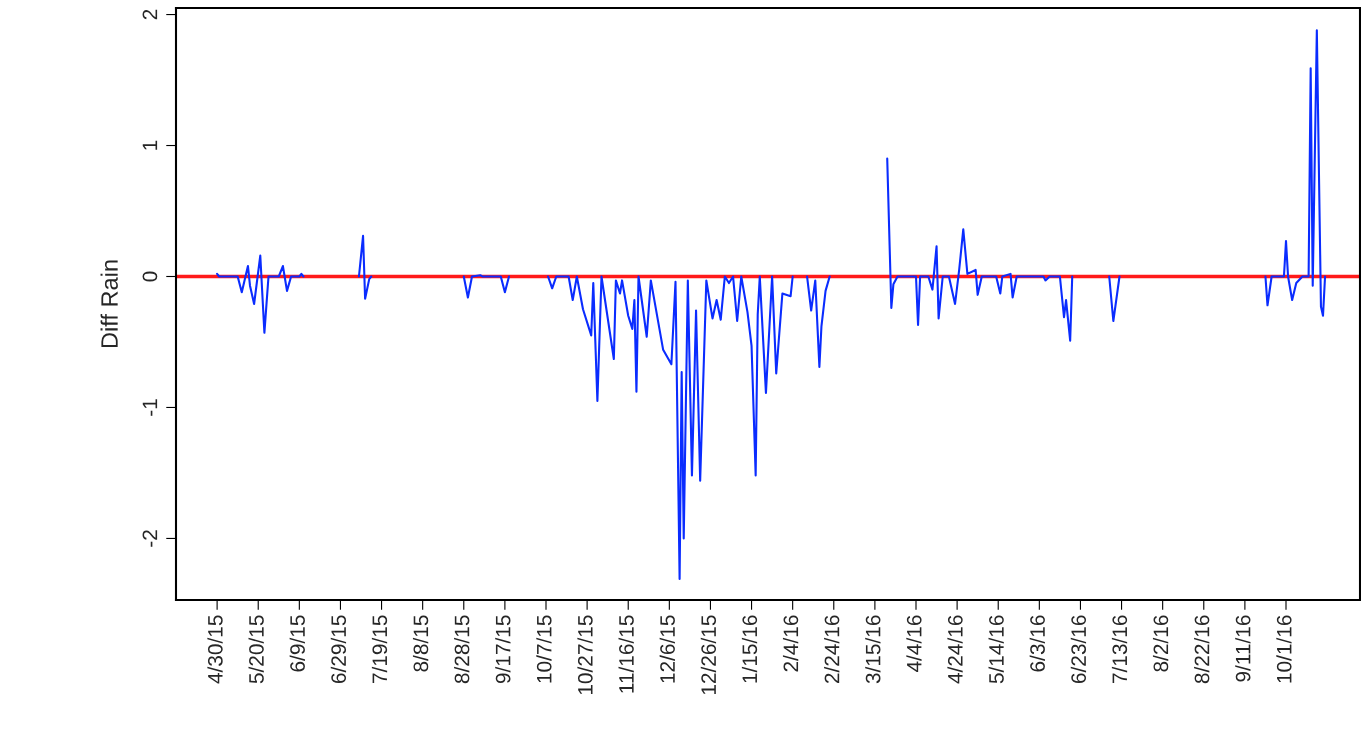 Image resolution: width=1361 pixels, height=746 pixels. Describe the element at coordinates (873, 649) in the screenshot. I see `x-tick-label: 3/15/16` at that location.